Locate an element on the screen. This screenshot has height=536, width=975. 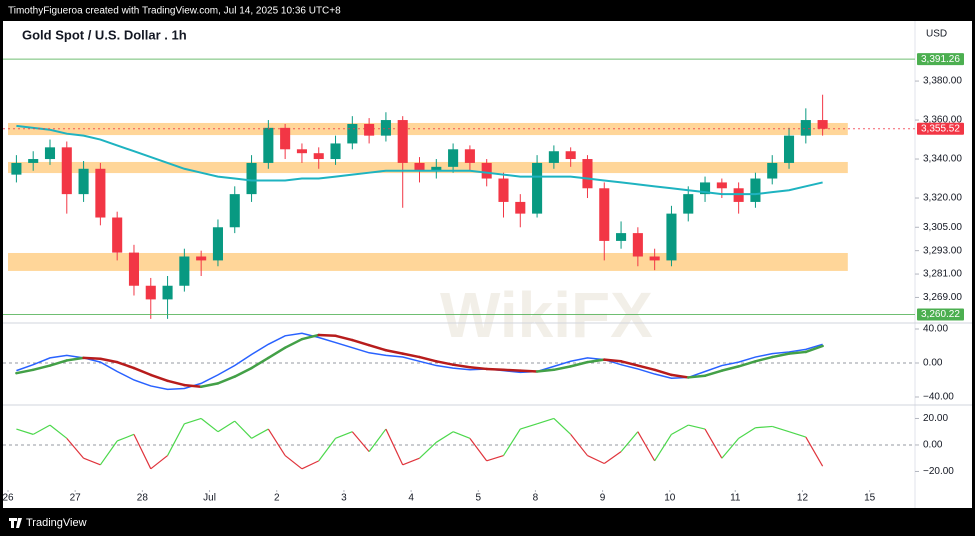
y-tick-label: 40.00 is located at coordinates (935, 329).